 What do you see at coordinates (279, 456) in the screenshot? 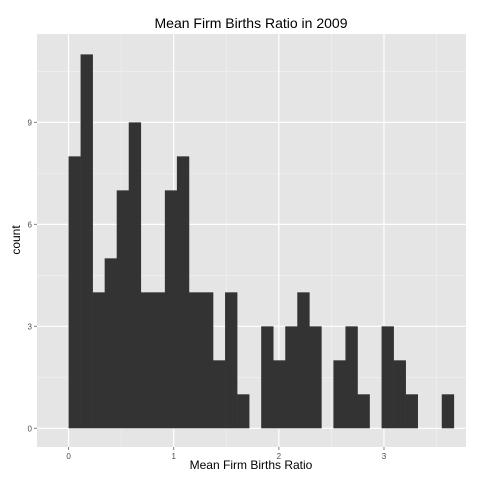
I see `x-tick-label: 2` at bounding box center [279, 456].